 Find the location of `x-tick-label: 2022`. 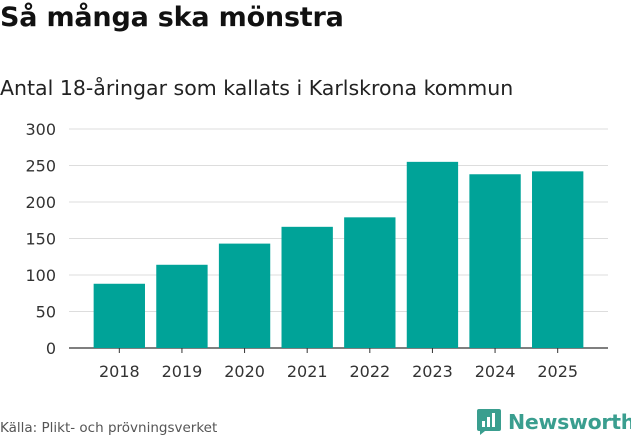

x-tick-label: 2022 is located at coordinates (369, 371).